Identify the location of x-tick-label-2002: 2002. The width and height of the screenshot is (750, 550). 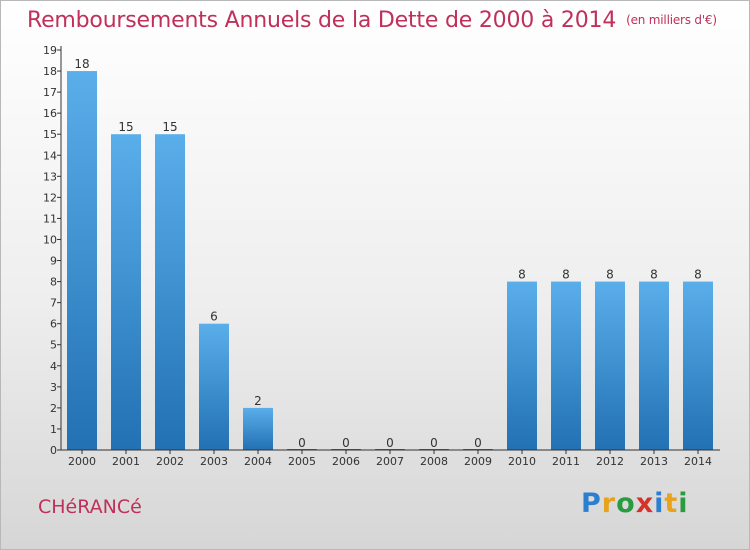
(170, 461).